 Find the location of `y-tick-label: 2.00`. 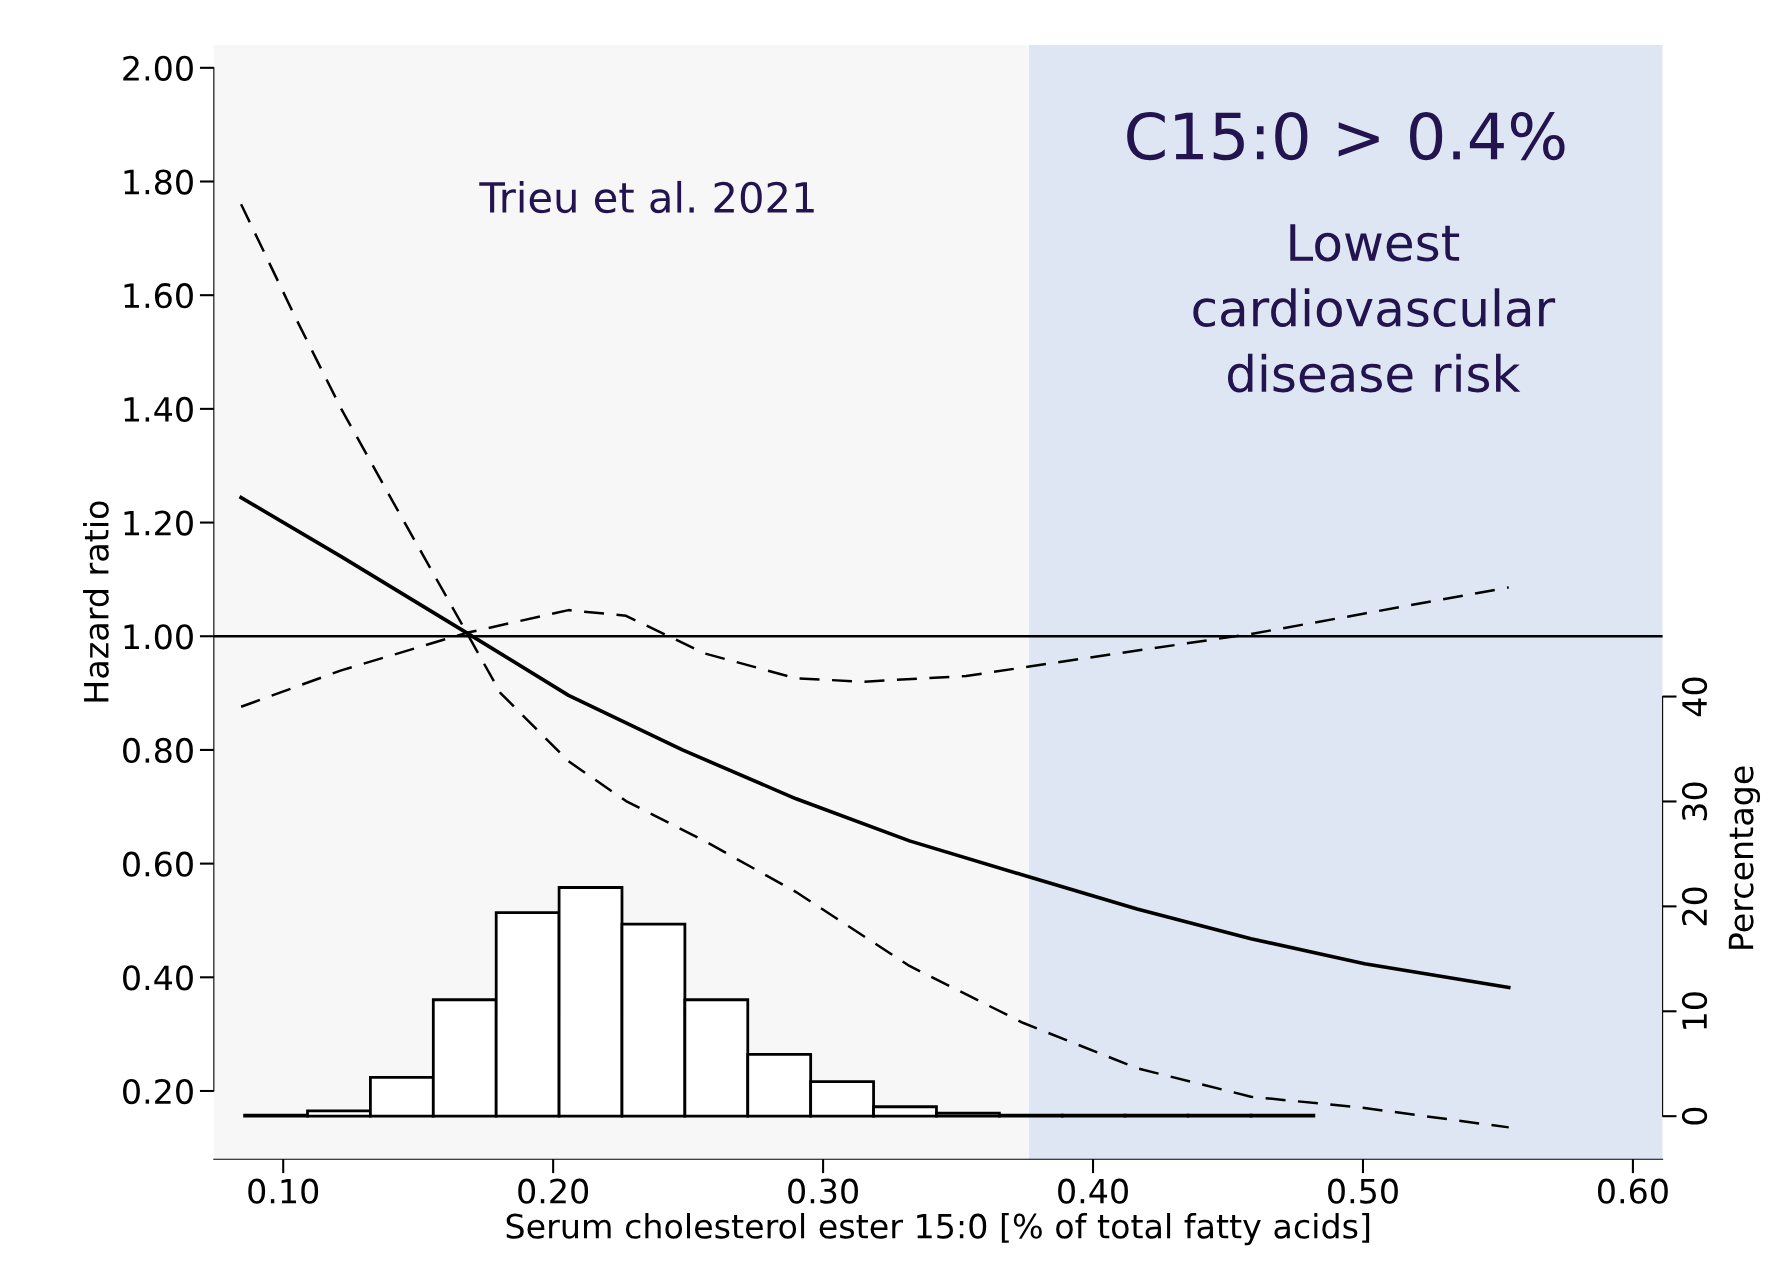

y-tick-label: 2.00 is located at coordinates (158, 68).